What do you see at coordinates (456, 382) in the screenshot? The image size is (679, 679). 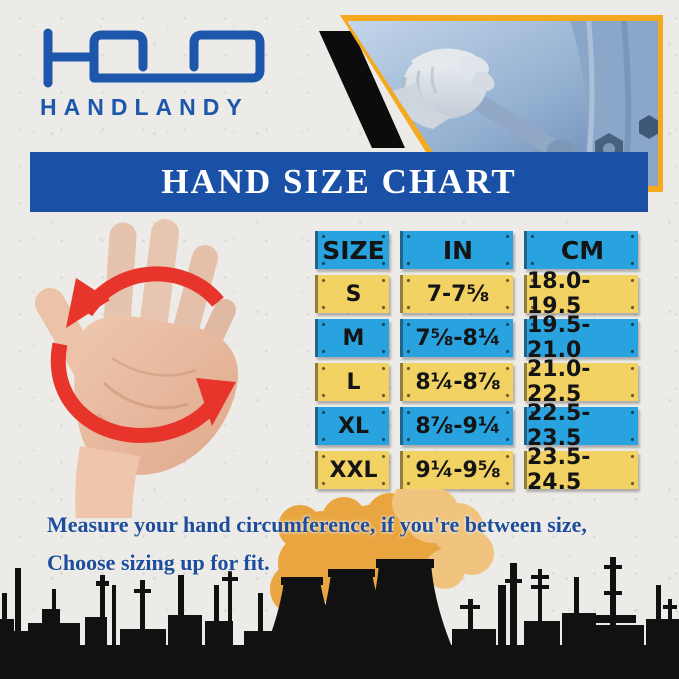 I see `table-cell-in: 8¼-8⅞` at bounding box center [456, 382].